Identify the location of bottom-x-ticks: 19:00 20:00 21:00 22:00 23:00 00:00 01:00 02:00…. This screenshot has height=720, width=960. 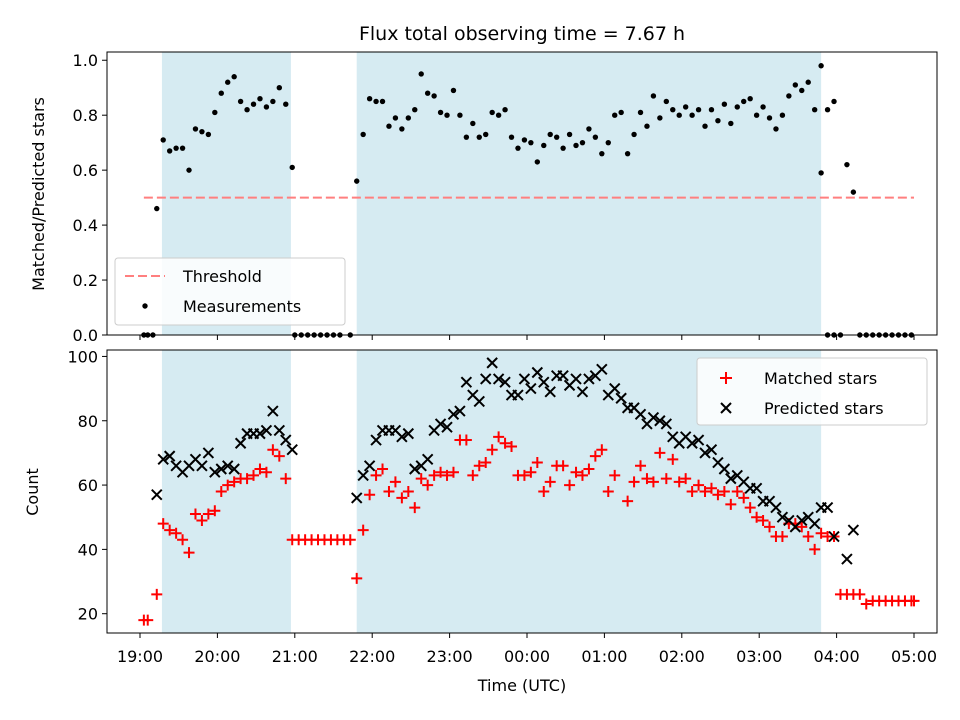
(527, 649).